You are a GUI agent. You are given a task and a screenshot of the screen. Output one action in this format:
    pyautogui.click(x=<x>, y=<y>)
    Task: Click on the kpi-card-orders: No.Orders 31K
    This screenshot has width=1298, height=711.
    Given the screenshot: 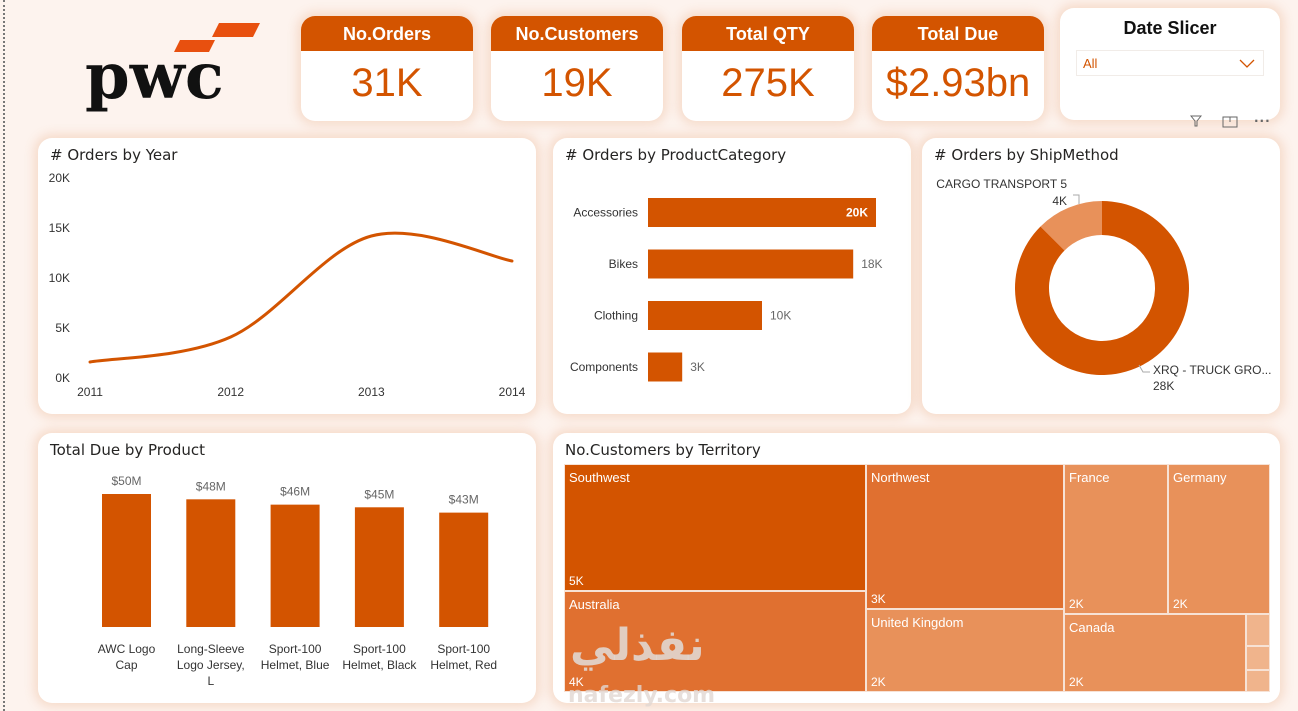 What is the action you would take?
    pyautogui.click(x=387, y=68)
    